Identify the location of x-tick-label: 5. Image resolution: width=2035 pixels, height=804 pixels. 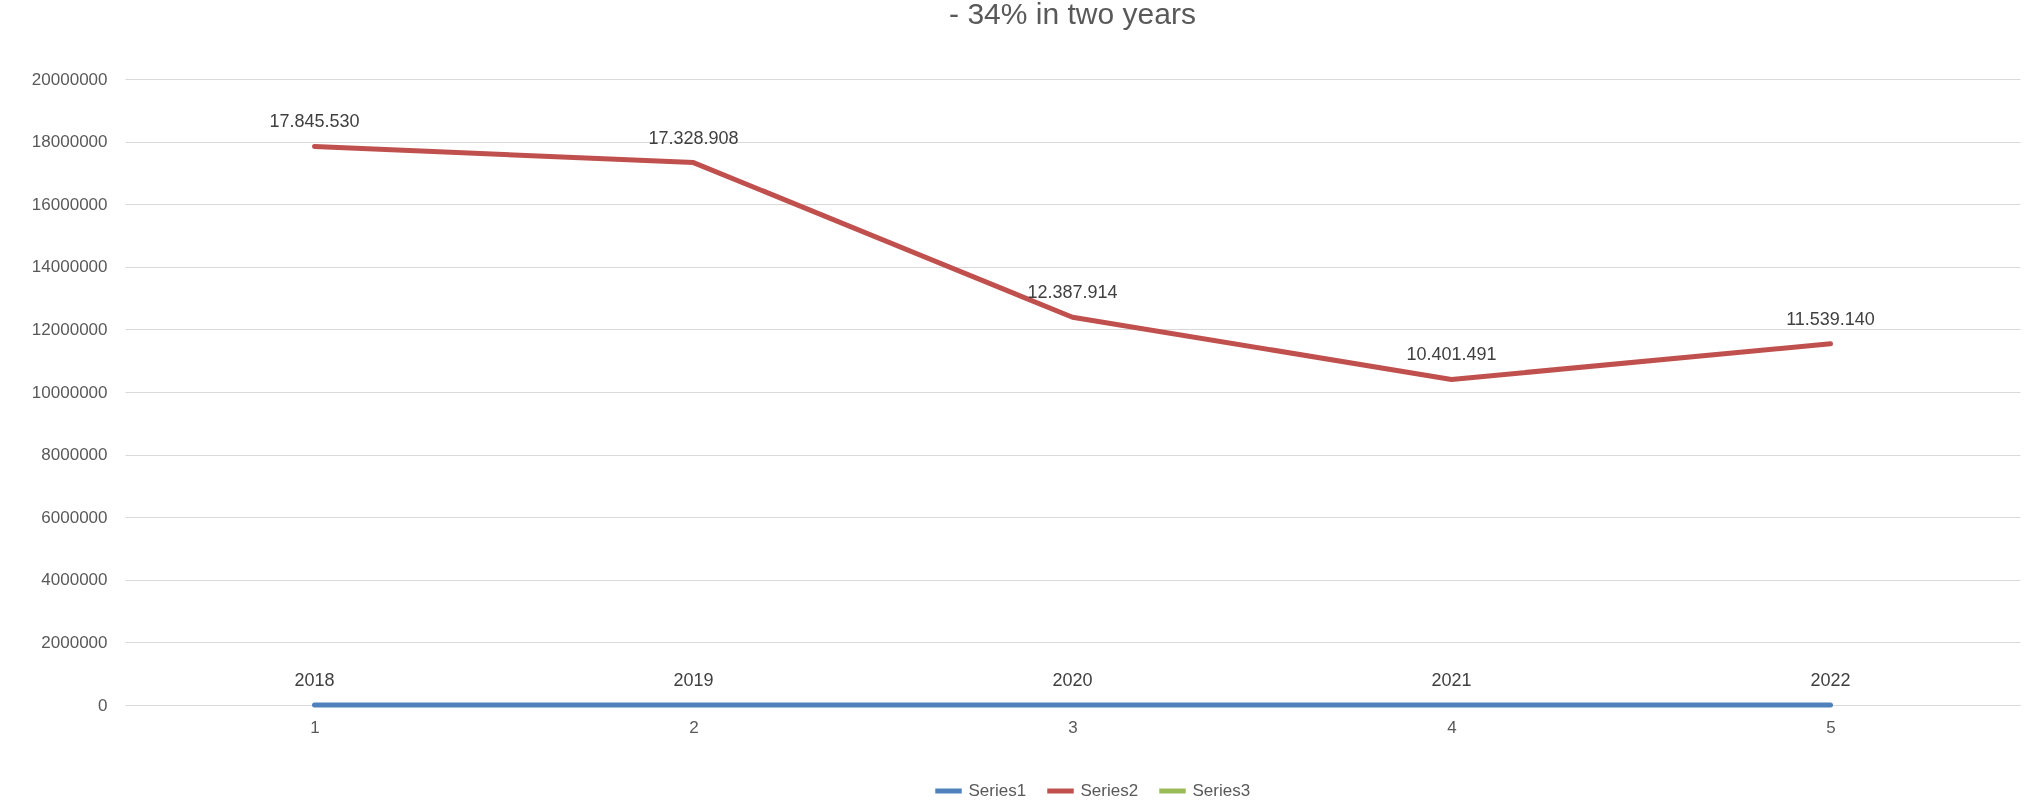
(1831, 727).